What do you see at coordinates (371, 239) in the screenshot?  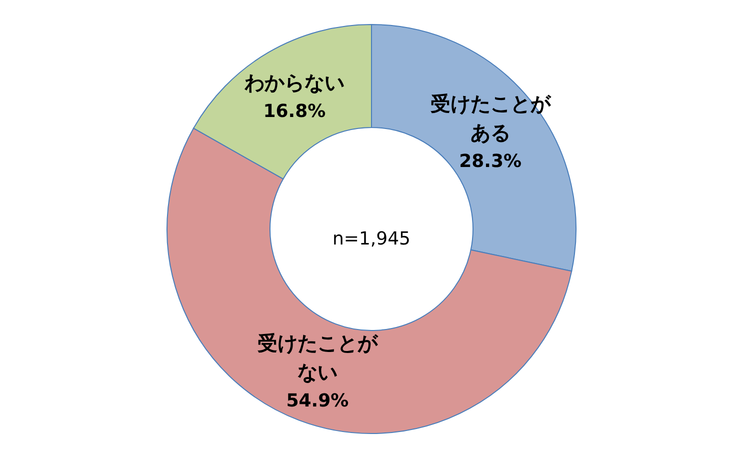 I see `text: n=1,945` at bounding box center [371, 239].